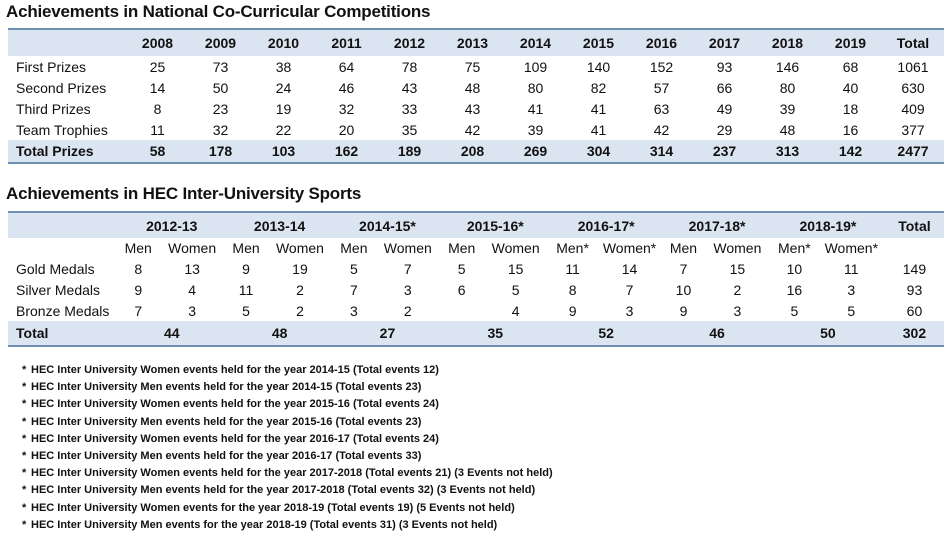 The image size is (950, 540). I want to click on table1-total-cell: 189, so click(409, 151).